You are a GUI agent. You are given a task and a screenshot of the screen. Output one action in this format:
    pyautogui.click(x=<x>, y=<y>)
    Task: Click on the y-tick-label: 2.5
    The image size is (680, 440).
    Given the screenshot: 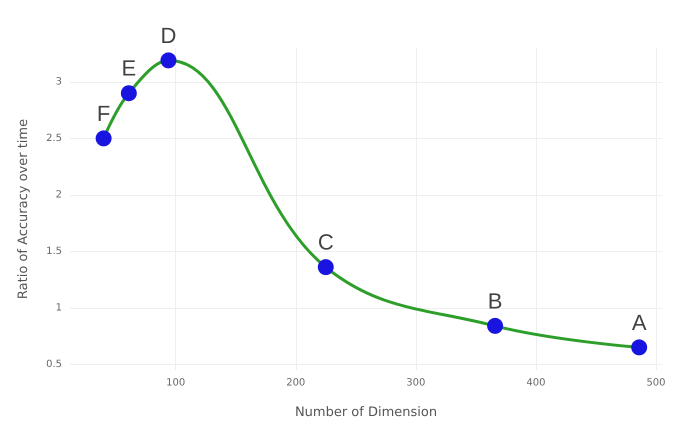 What is the action you would take?
    pyautogui.click(x=54, y=138)
    